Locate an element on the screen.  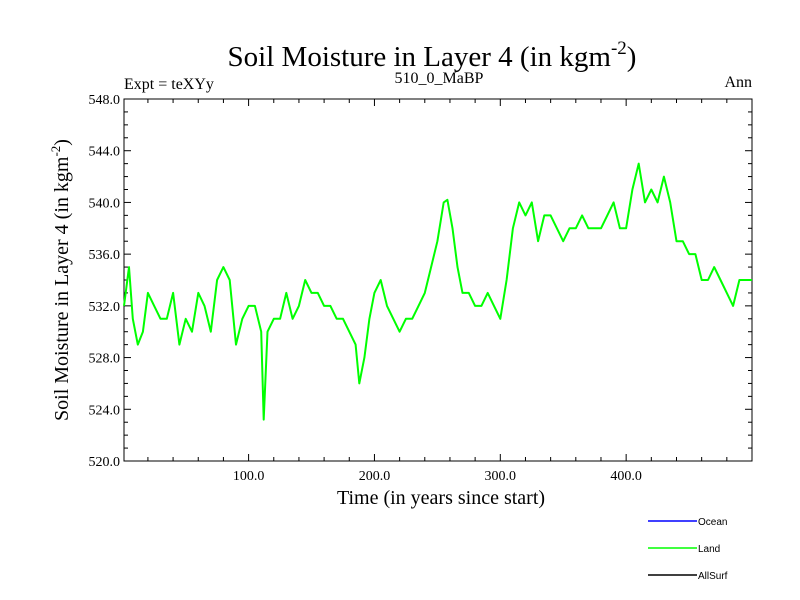
legend: Ocean Land AllSurf is located at coordinates (688, 549).